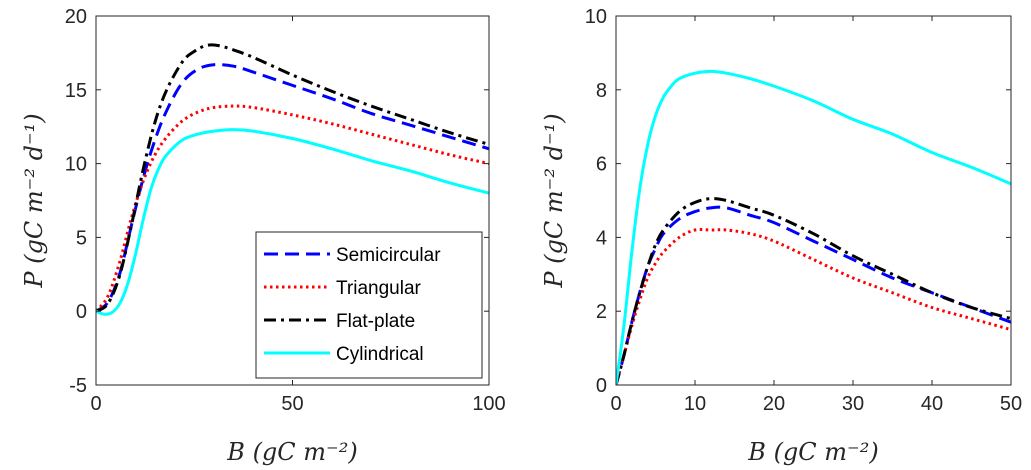 Image resolution: width=1031 pixels, height=470 pixels. What do you see at coordinates (601, 312) in the screenshot?
I see `y-tick-label: 2` at bounding box center [601, 312].